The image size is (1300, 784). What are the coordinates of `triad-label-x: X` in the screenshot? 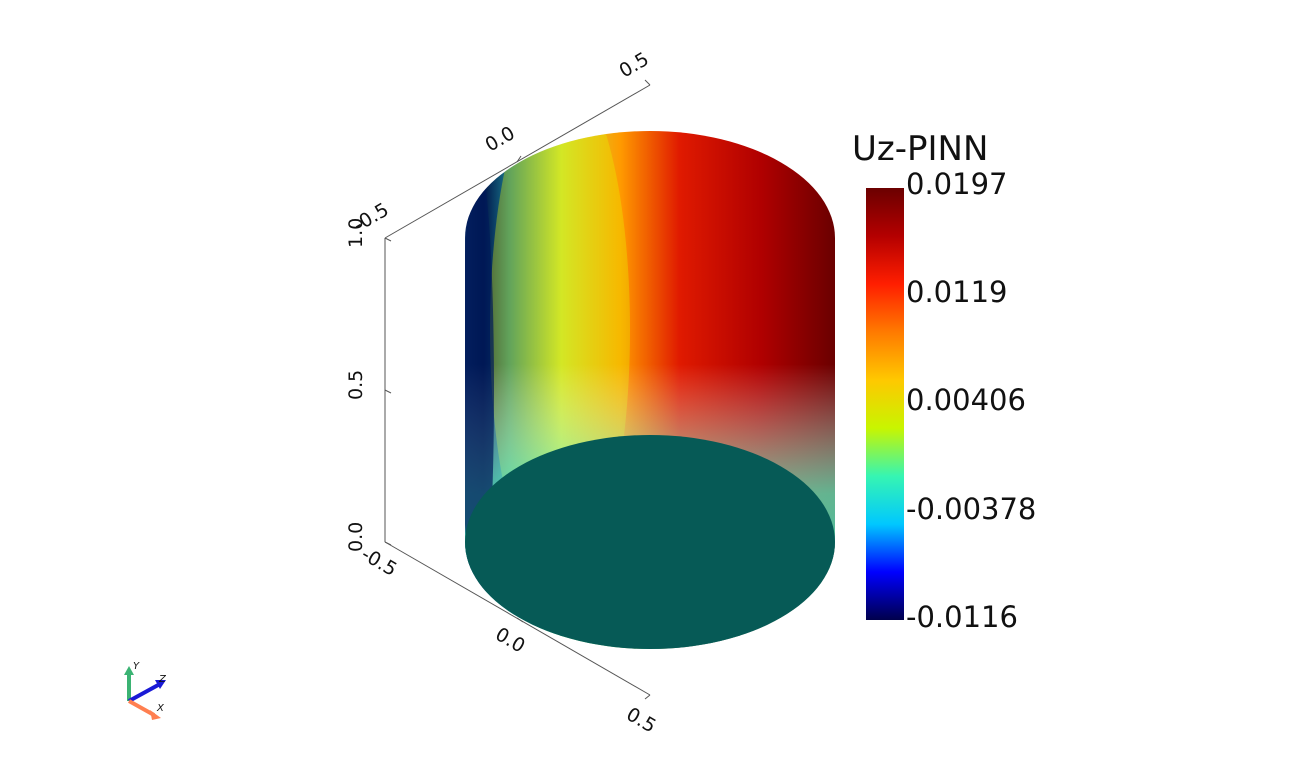 It's located at (160, 708).